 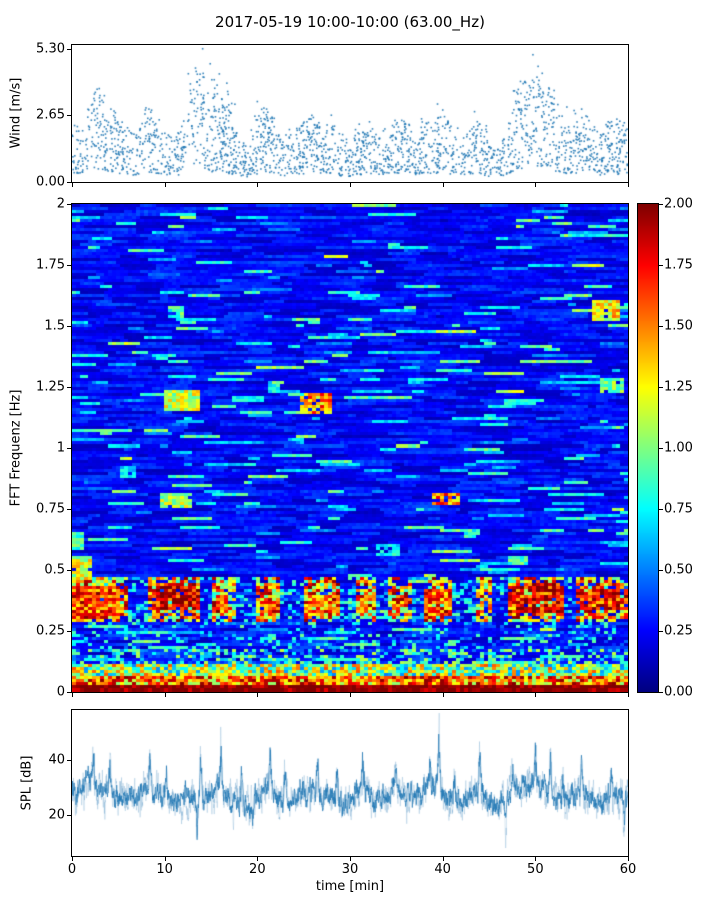 What do you see at coordinates (50, 509) in the screenshot?
I see `y-tick-label: 0.75` at bounding box center [50, 509].